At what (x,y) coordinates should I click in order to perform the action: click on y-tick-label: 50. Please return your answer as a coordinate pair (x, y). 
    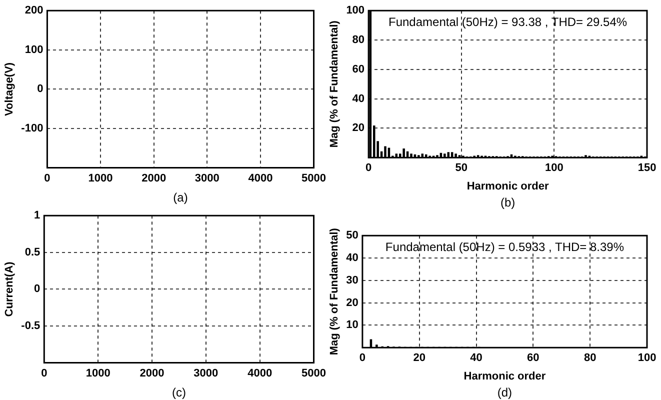
    Looking at the image, I should click on (352, 236).